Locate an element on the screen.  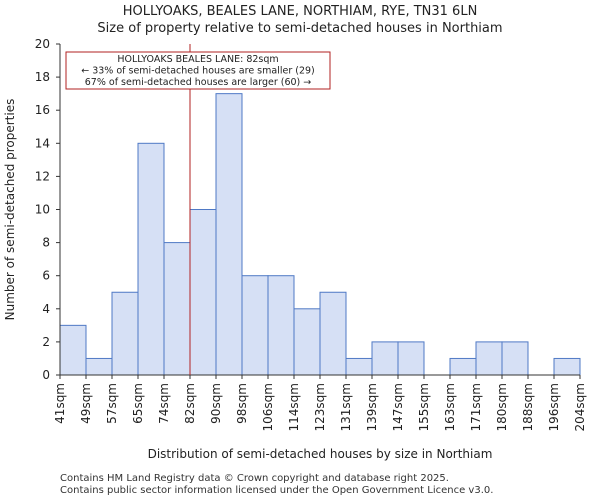
y-tick-label: 20 is located at coordinates (42, 44).